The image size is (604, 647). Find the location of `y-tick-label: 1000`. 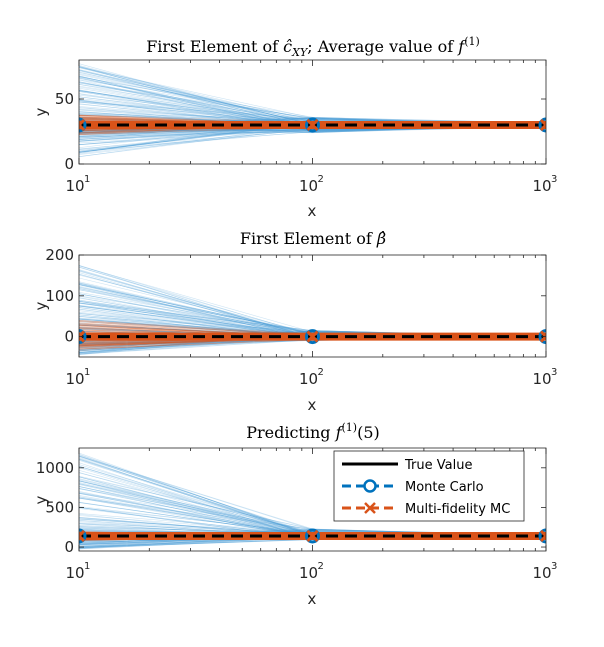

y-tick-label: 1000 is located at coordinates (55, 468).